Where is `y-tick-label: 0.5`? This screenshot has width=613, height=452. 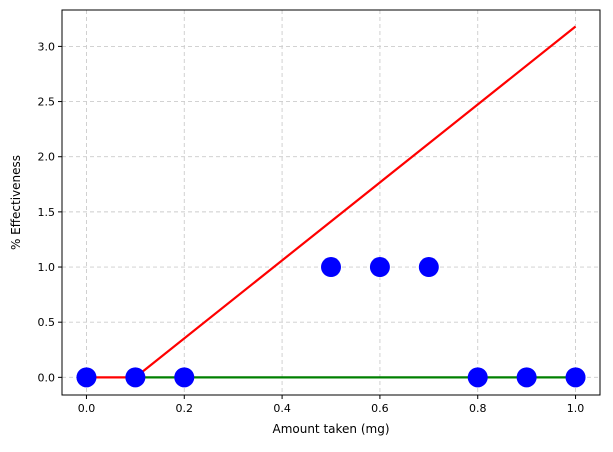
y-tick-label: 0.5 is located at coordinates (47, 322).